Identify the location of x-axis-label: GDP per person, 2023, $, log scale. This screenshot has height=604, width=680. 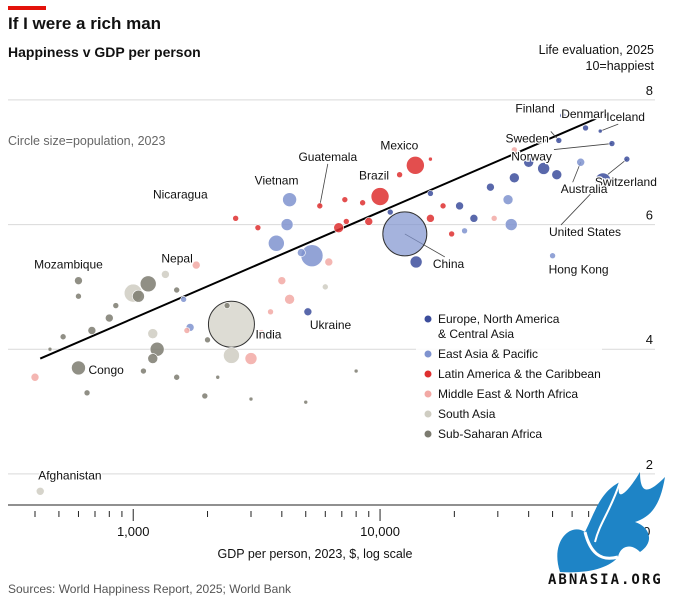
(314, 554).